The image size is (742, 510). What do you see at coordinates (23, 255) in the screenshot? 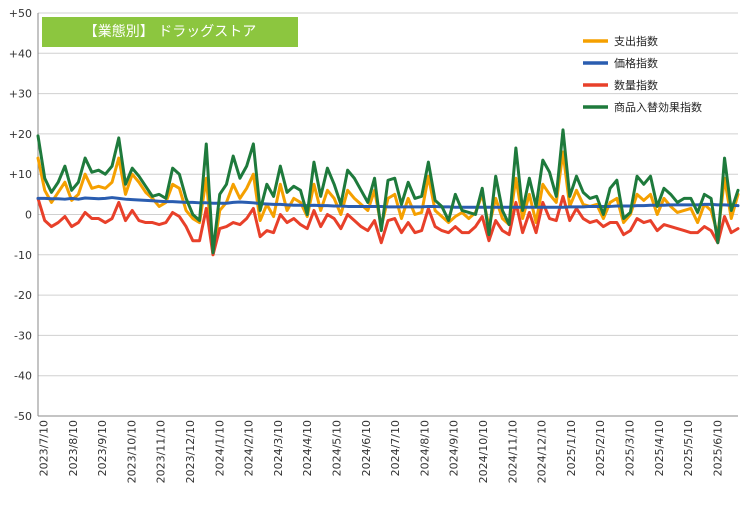
I see `y-tick-label: -10` at bounding box center [23, 255].